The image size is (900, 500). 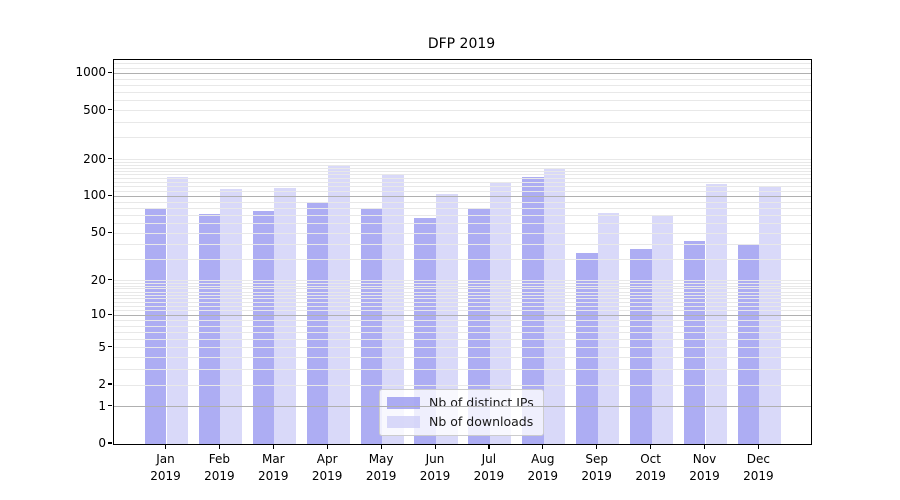 I want to click on legend-swatch-downloads-icon, so click(x=403, y=421).